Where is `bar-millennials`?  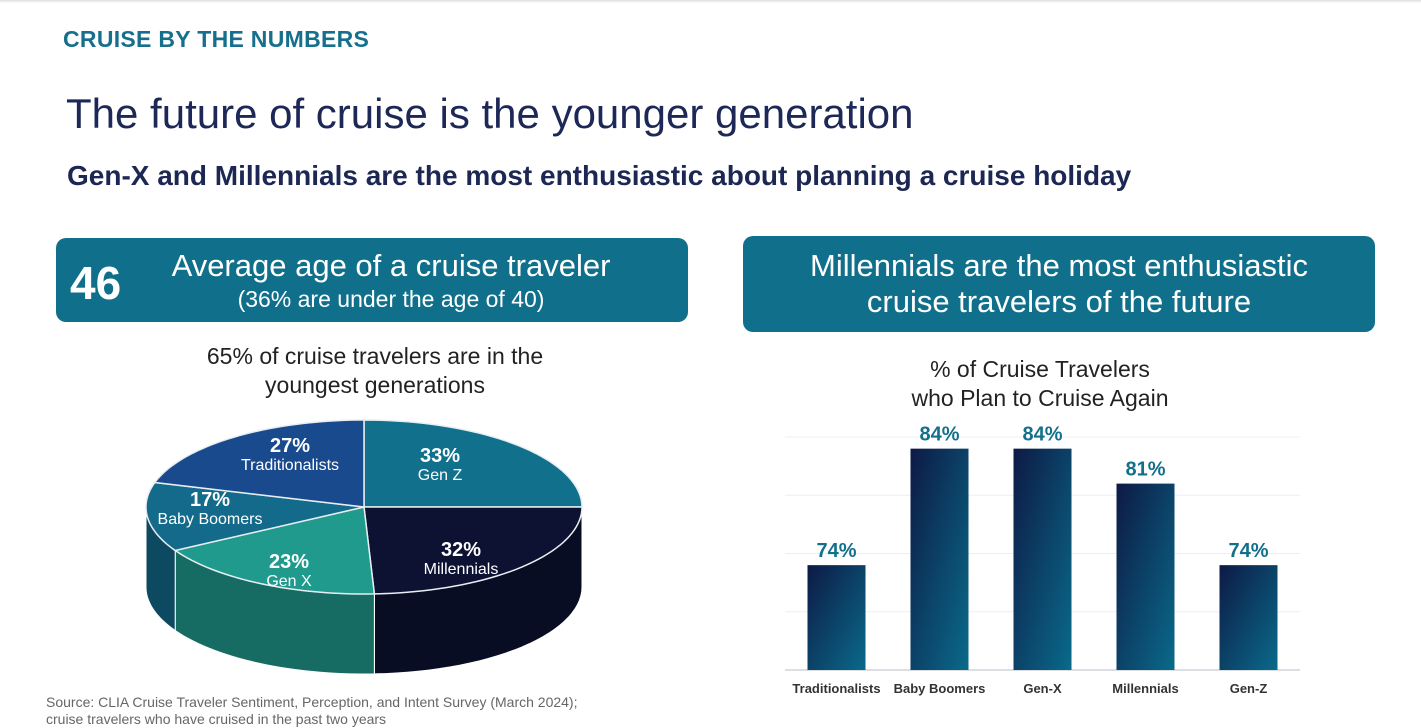
bar-millennials is located at coordinates (1145, 576).